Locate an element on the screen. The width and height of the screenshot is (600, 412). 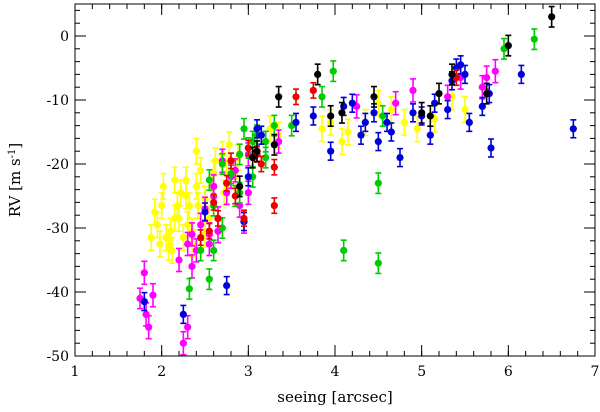
y-tick-label: -50 is located at coordinates (57, 357).